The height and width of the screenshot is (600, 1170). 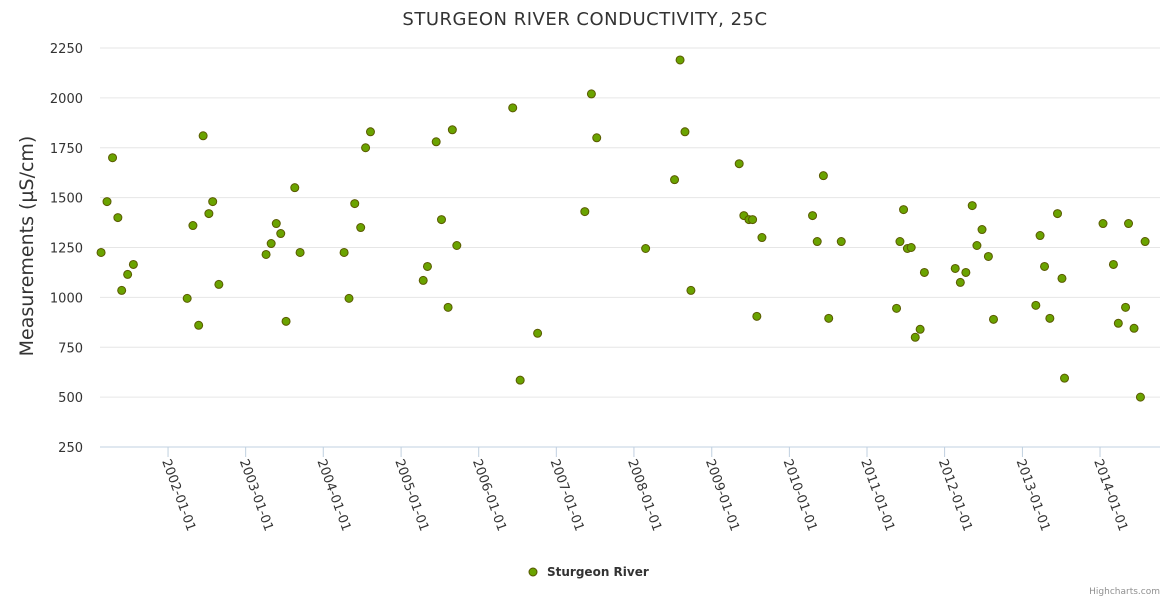 I want to click on legend: Sturgeon River, so click(x=588, y=572).